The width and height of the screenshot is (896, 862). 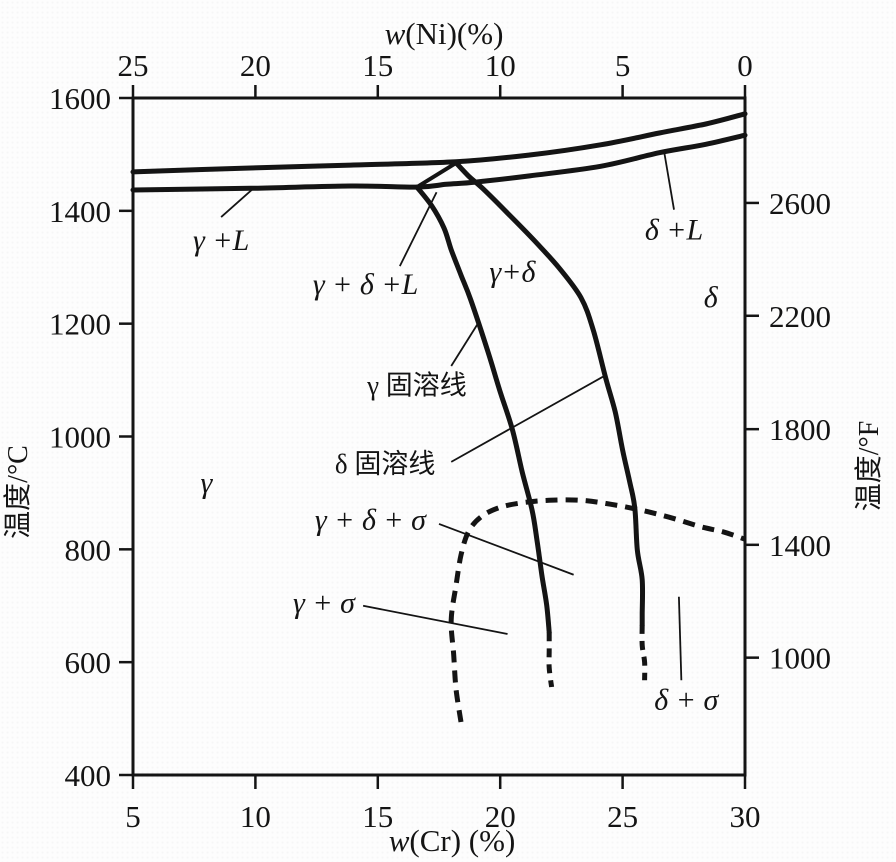 I want to click on leader-delta-plus-l, so click(x=669, y=181).